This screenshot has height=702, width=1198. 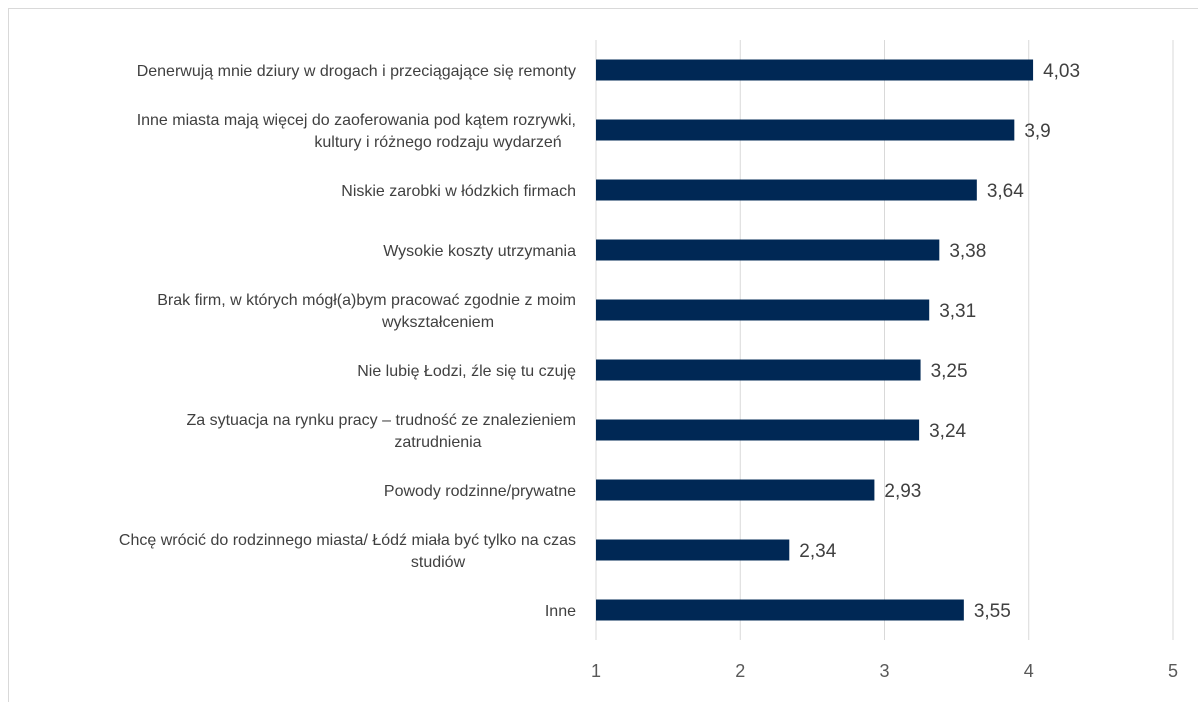 What do you see at coordinates (957, 311) in the screenshot?
I see `data-label: 3,31` at bounding box center [957, 311].